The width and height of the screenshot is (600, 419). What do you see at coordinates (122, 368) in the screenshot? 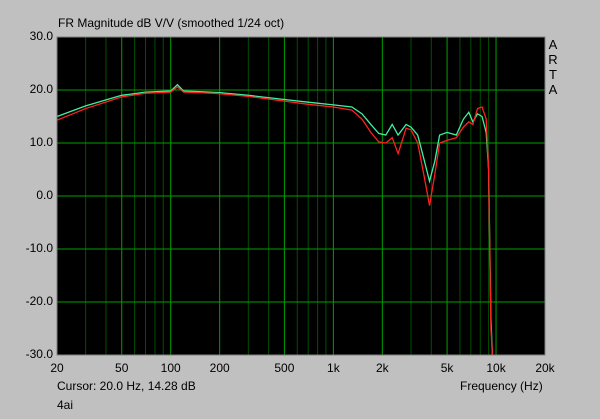
I see `x-tick-label: 50` at bounding box center [122, 368].